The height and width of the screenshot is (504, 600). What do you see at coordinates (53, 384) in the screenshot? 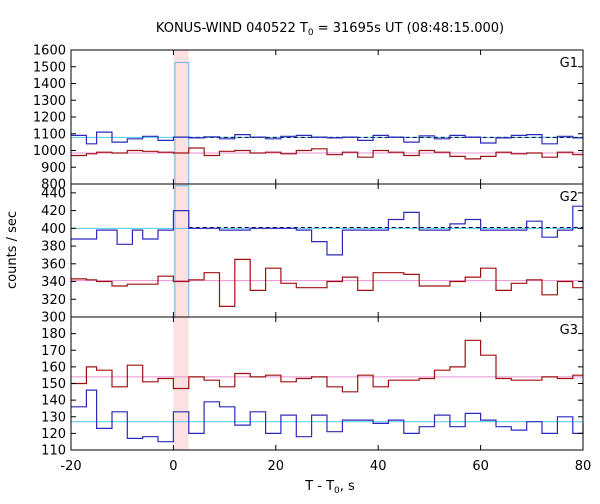
I see `panel-g3-ytick-label: 150` at bounding box center [53, 384].